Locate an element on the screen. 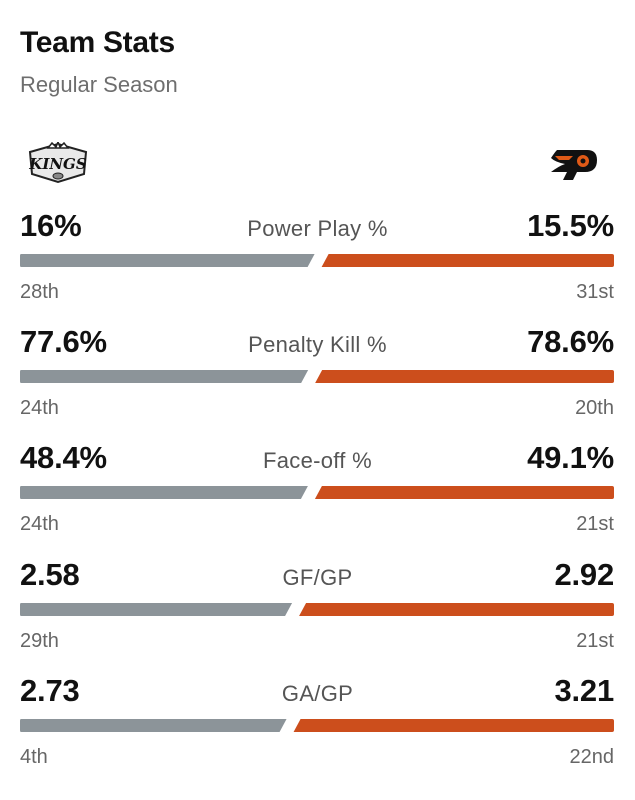 Image resolution: width=635 pixels, height=800 pixels. left-team-value: 77.6% is located at coordinates (63, 341).